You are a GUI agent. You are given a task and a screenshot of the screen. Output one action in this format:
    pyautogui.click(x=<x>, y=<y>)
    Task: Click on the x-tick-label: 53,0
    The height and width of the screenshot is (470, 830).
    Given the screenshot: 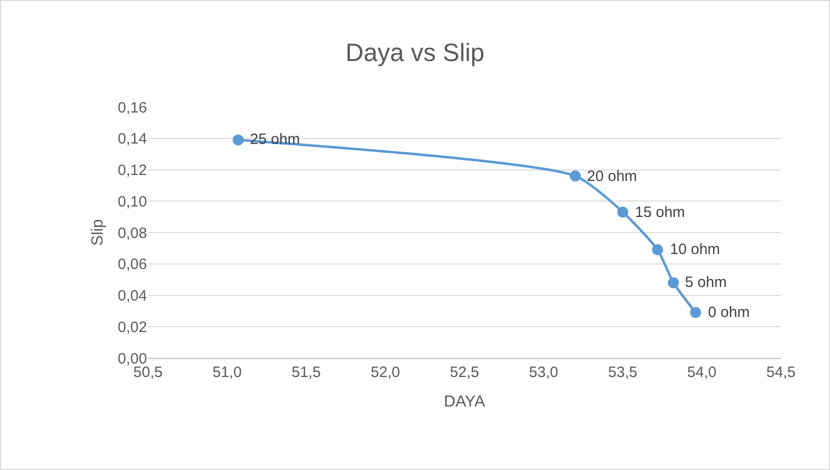 What is the action you would take?
    pyautogui.click(x=543, y=372)
    